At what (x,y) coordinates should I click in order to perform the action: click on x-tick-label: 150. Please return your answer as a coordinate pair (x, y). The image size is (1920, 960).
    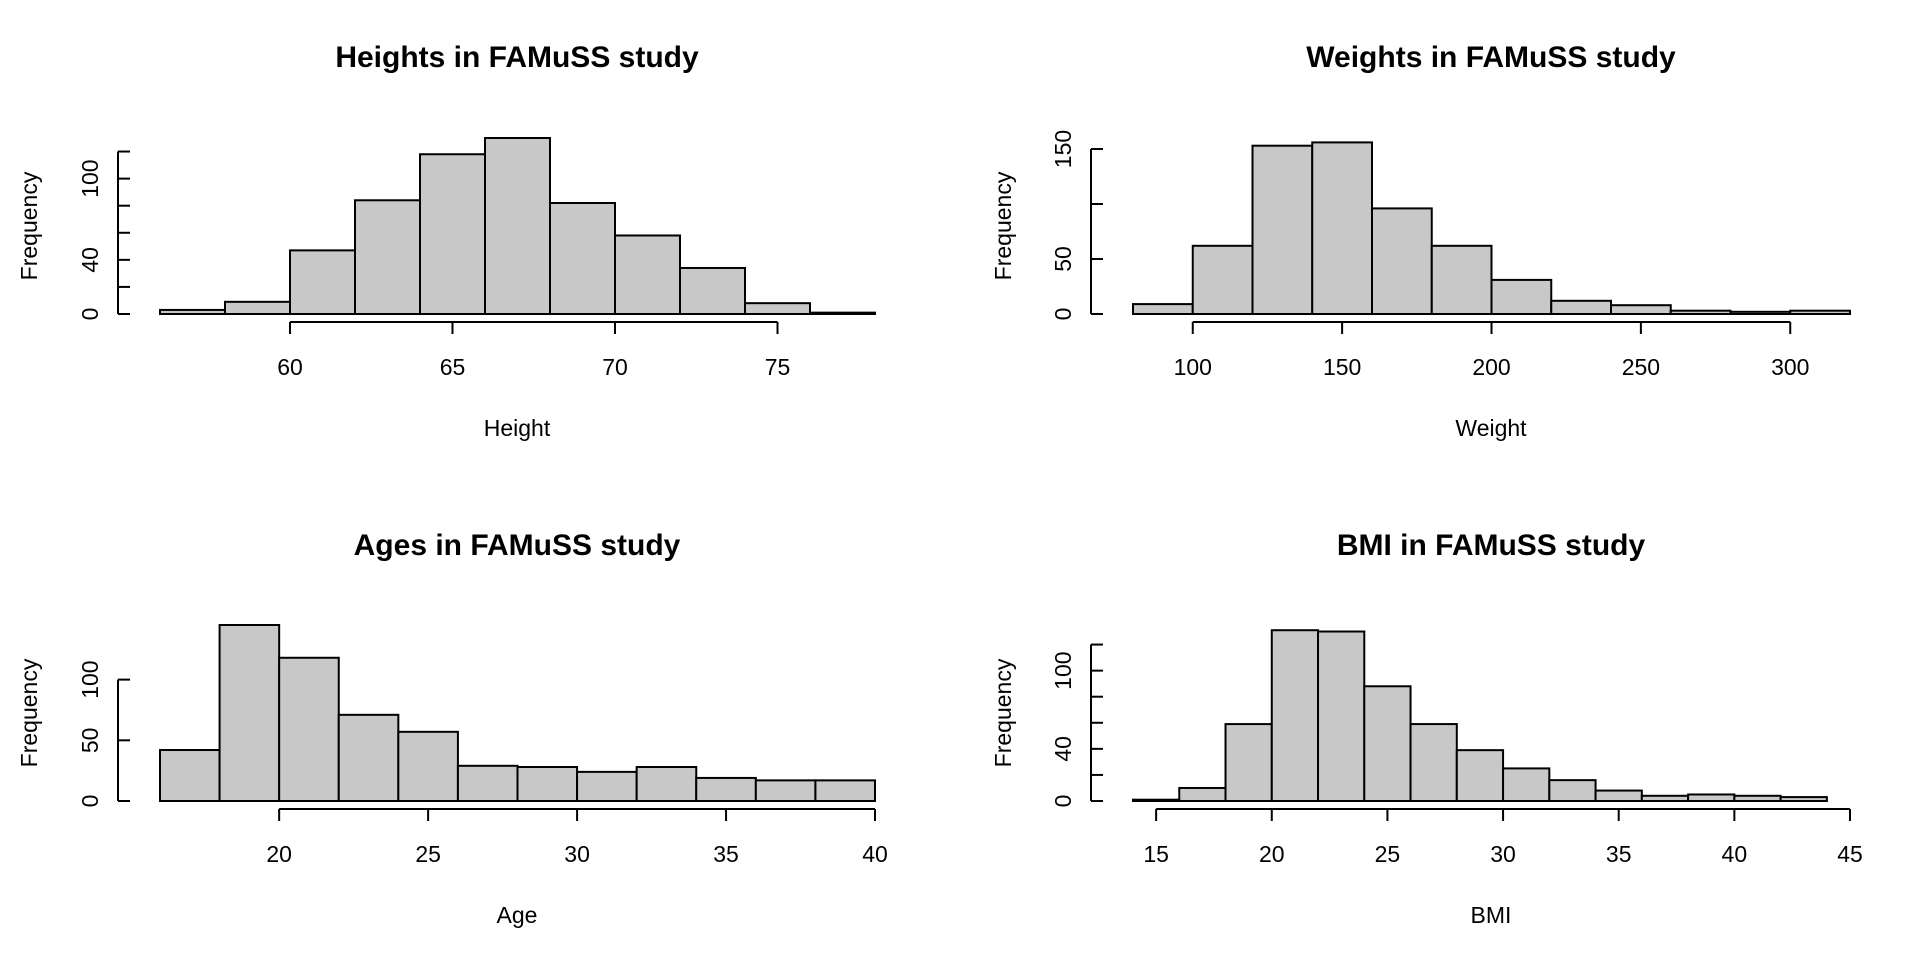
    Looking at the image, I should click on (1342, 367).